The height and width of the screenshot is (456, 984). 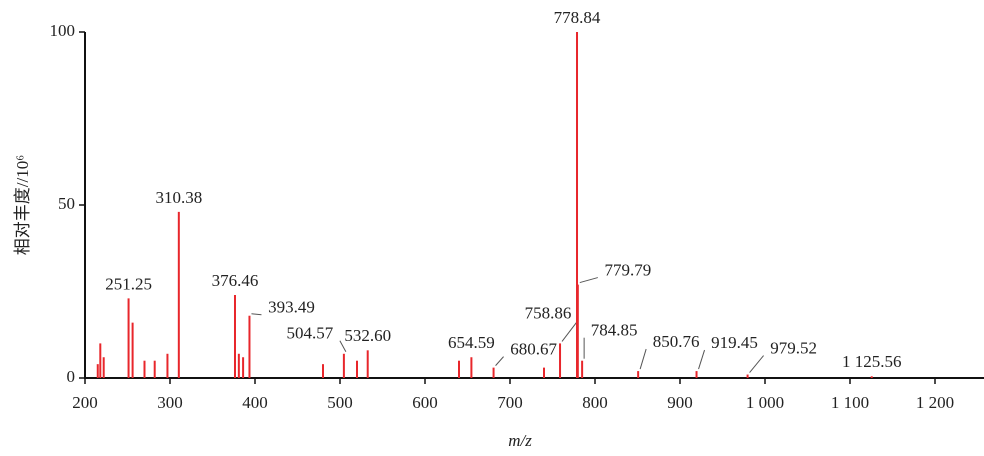 I want to click on x-tick-label: 300, so click(x=170, y=402).